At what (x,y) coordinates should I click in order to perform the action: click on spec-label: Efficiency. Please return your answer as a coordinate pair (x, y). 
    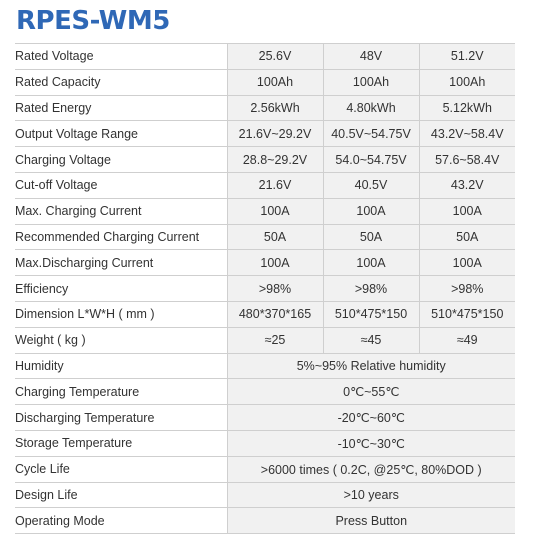
    Looking at the image, I should click on (121, 288).